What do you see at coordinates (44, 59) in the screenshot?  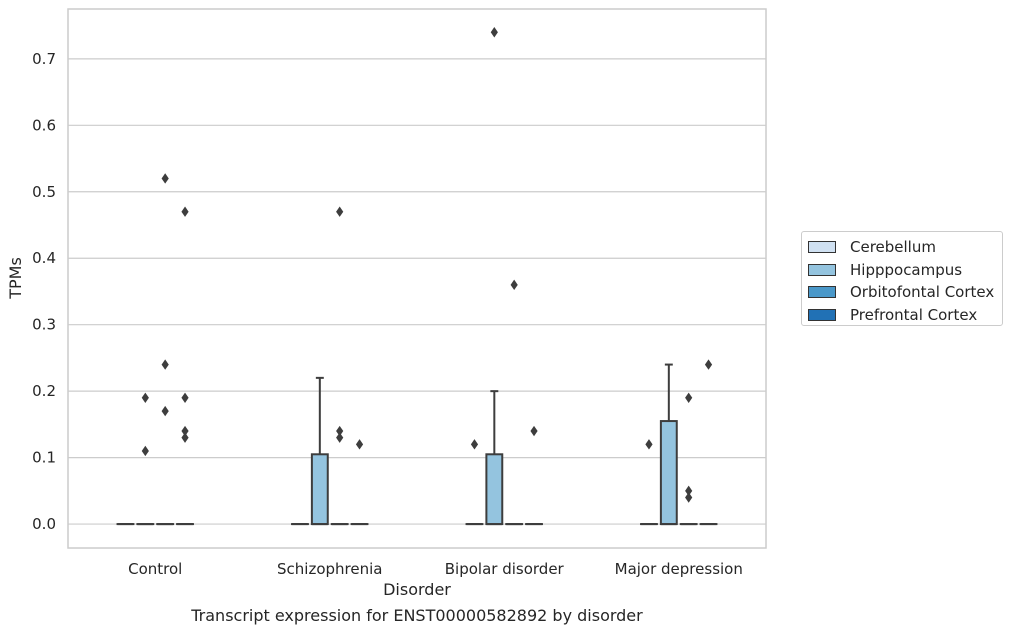 I see `y-tick-label: 0.7` at bounding box center [44, 59].